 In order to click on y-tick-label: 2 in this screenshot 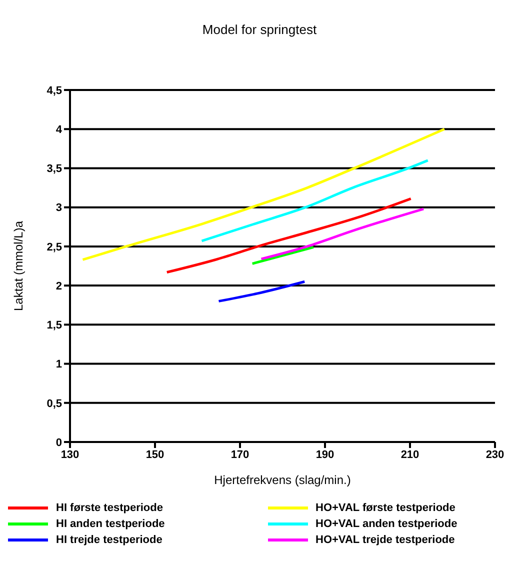, I will do `click(59, 286)`.